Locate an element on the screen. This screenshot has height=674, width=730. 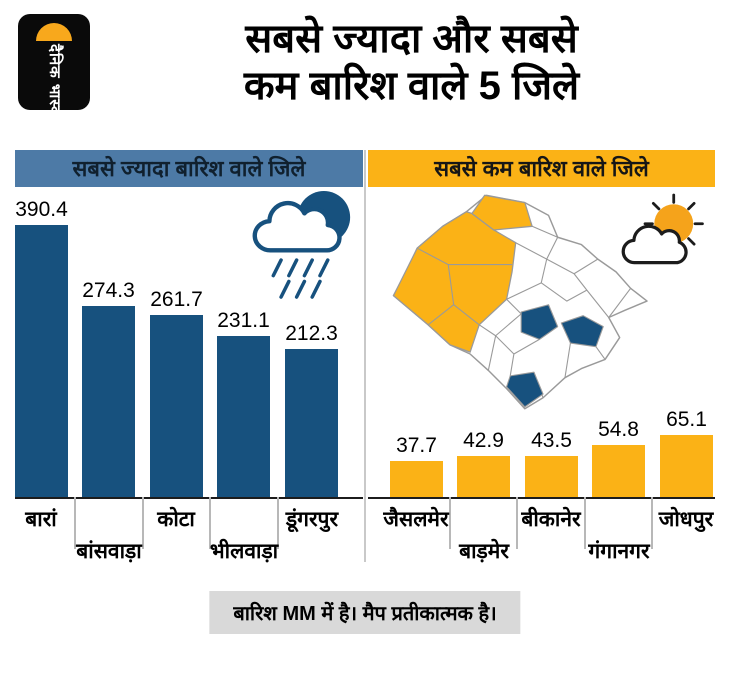
bar-dungarpur is located at coordinates (311, 423).